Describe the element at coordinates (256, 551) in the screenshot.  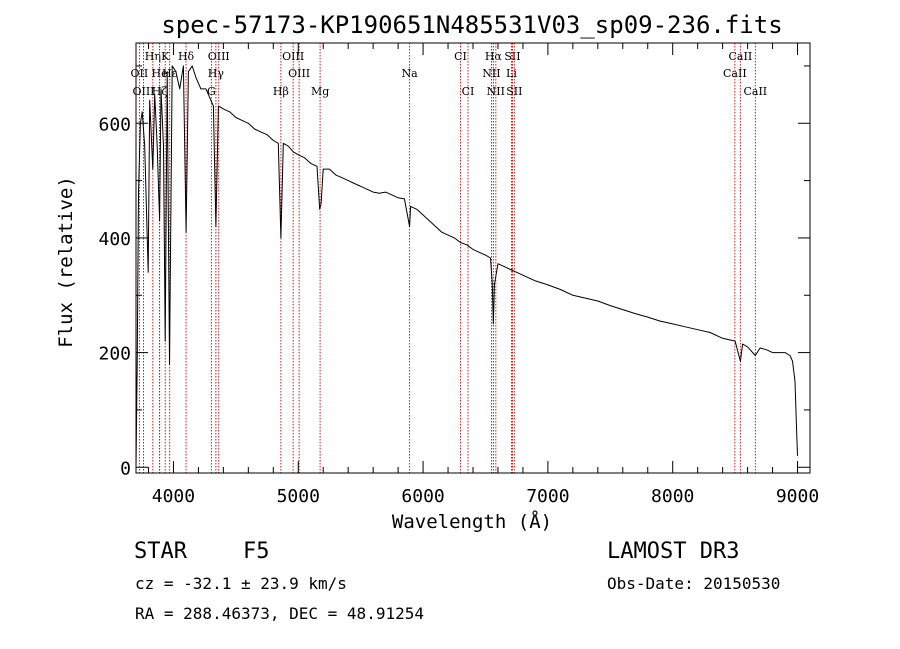
I see `object-subclass: F5` at that location.